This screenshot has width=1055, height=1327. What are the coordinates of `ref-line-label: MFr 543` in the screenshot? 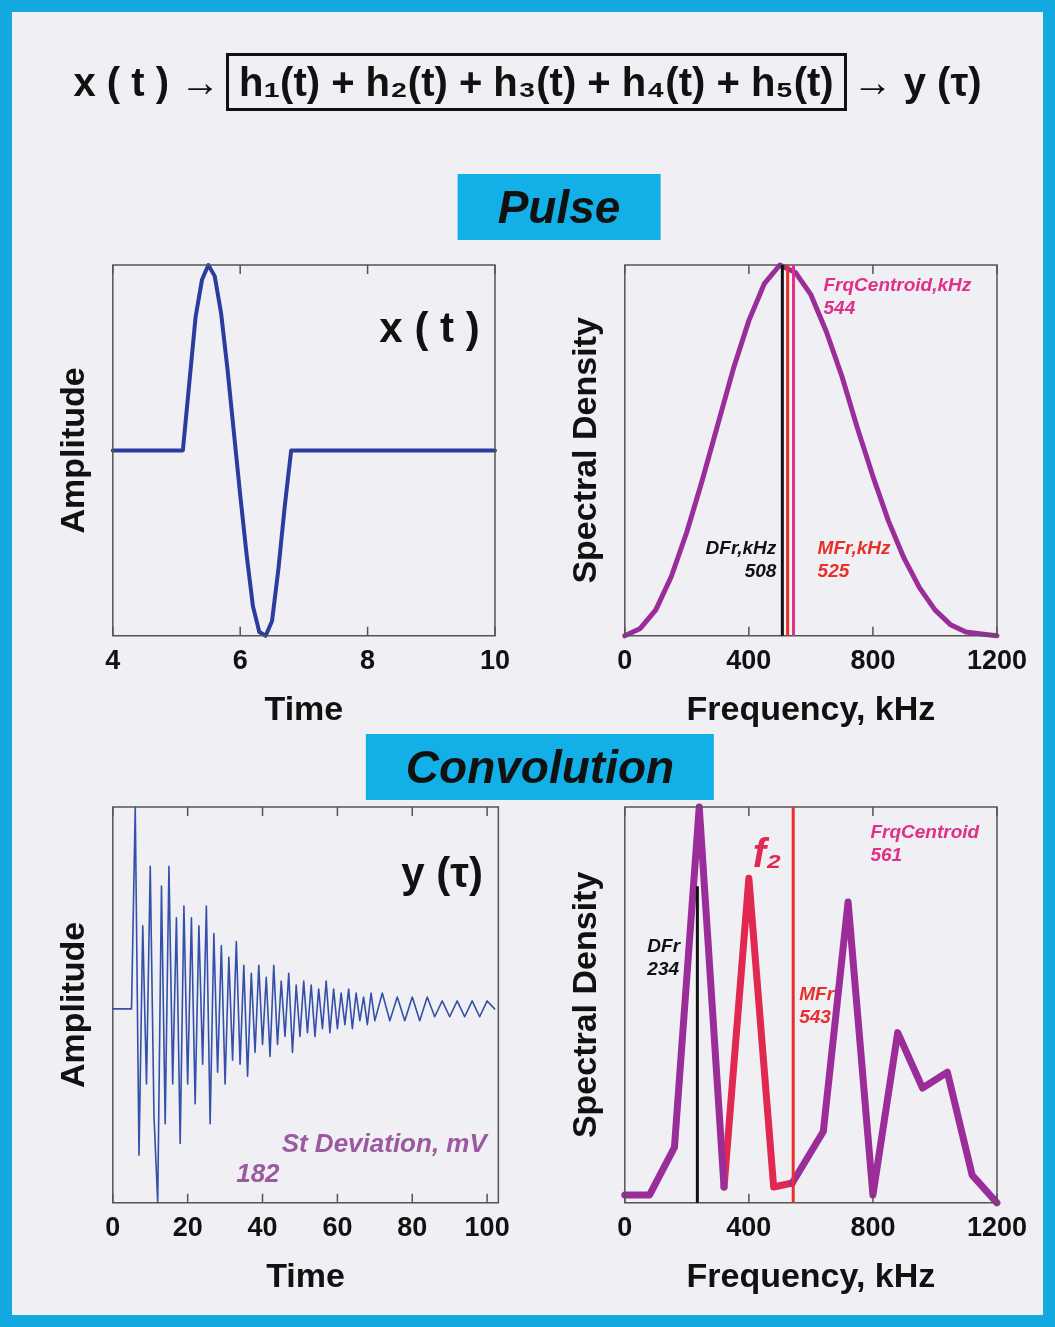 It's located at (817, 1004).